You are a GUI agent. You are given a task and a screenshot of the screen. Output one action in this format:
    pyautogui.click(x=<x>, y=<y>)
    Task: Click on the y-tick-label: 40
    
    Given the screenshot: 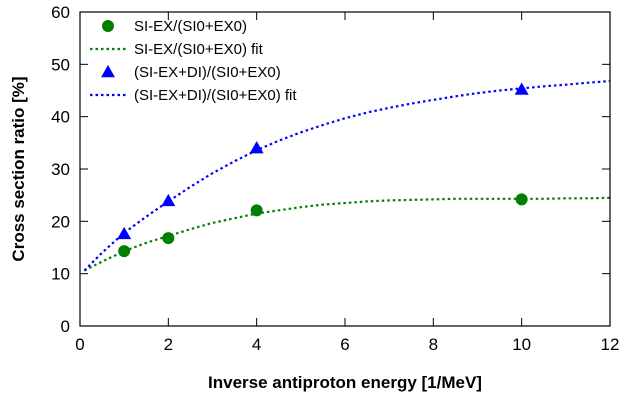 What is the action you would take?
    pyautogui.click(x=60, y=117)
    